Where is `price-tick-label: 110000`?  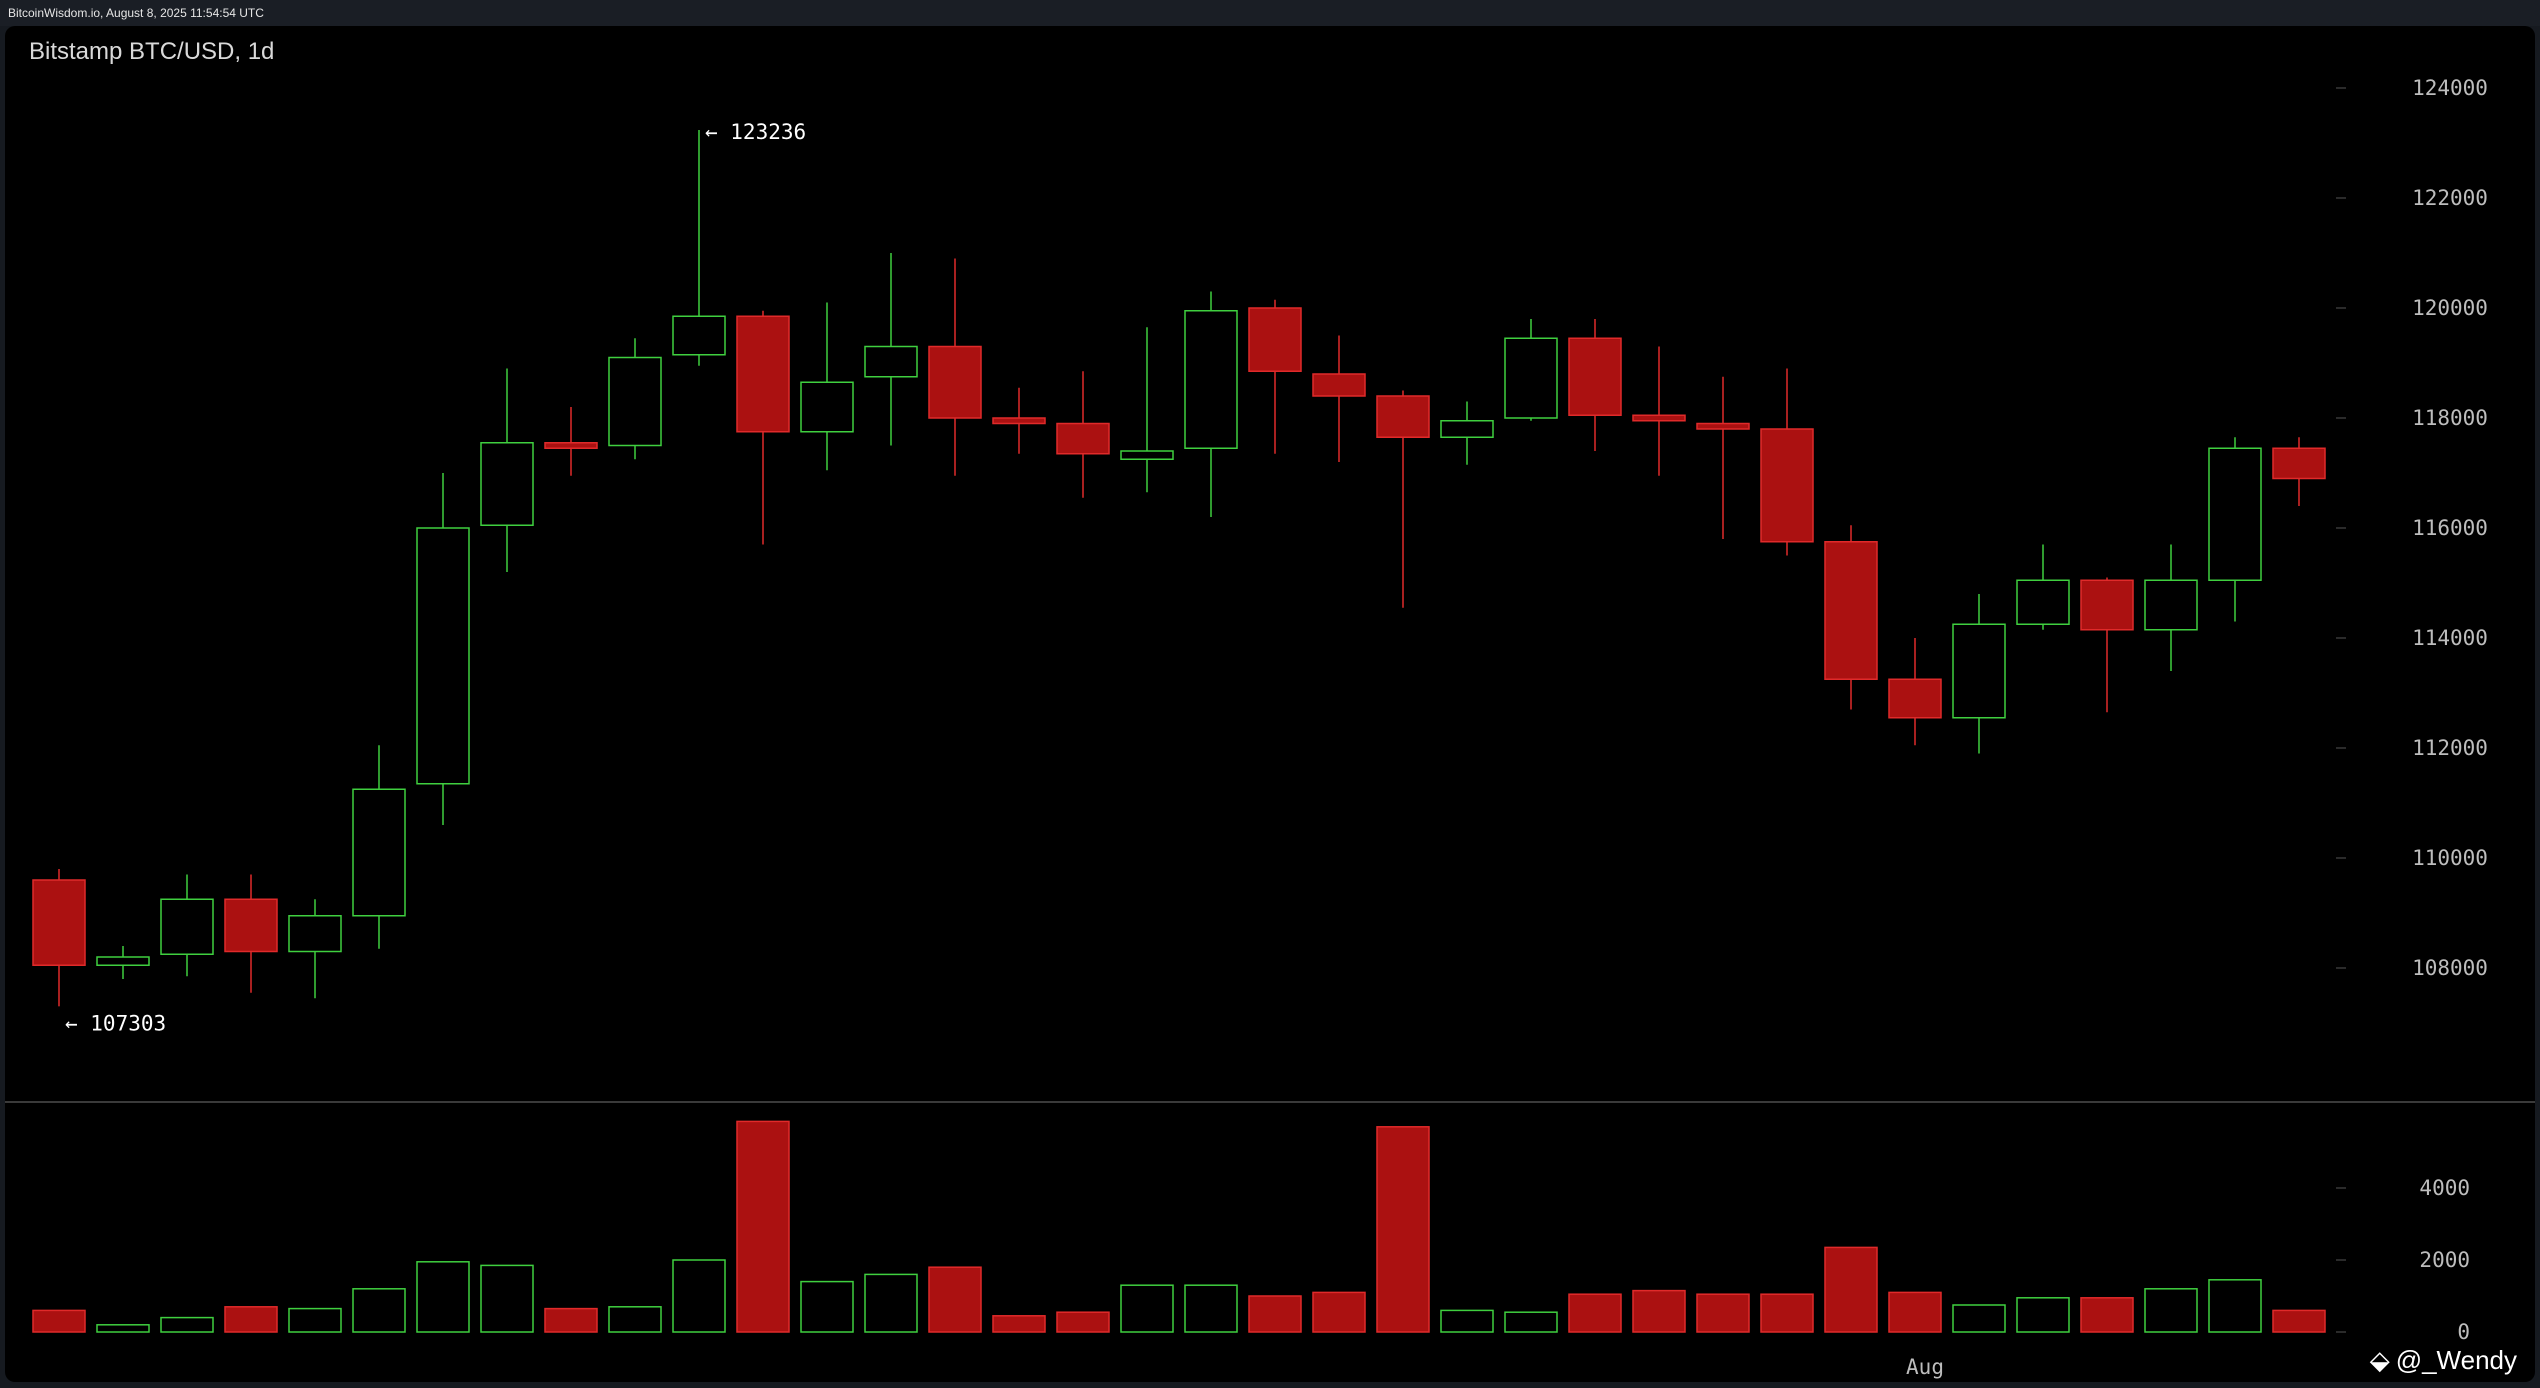
price-tick-label: 110000 is located at coordinates (2450, 858).